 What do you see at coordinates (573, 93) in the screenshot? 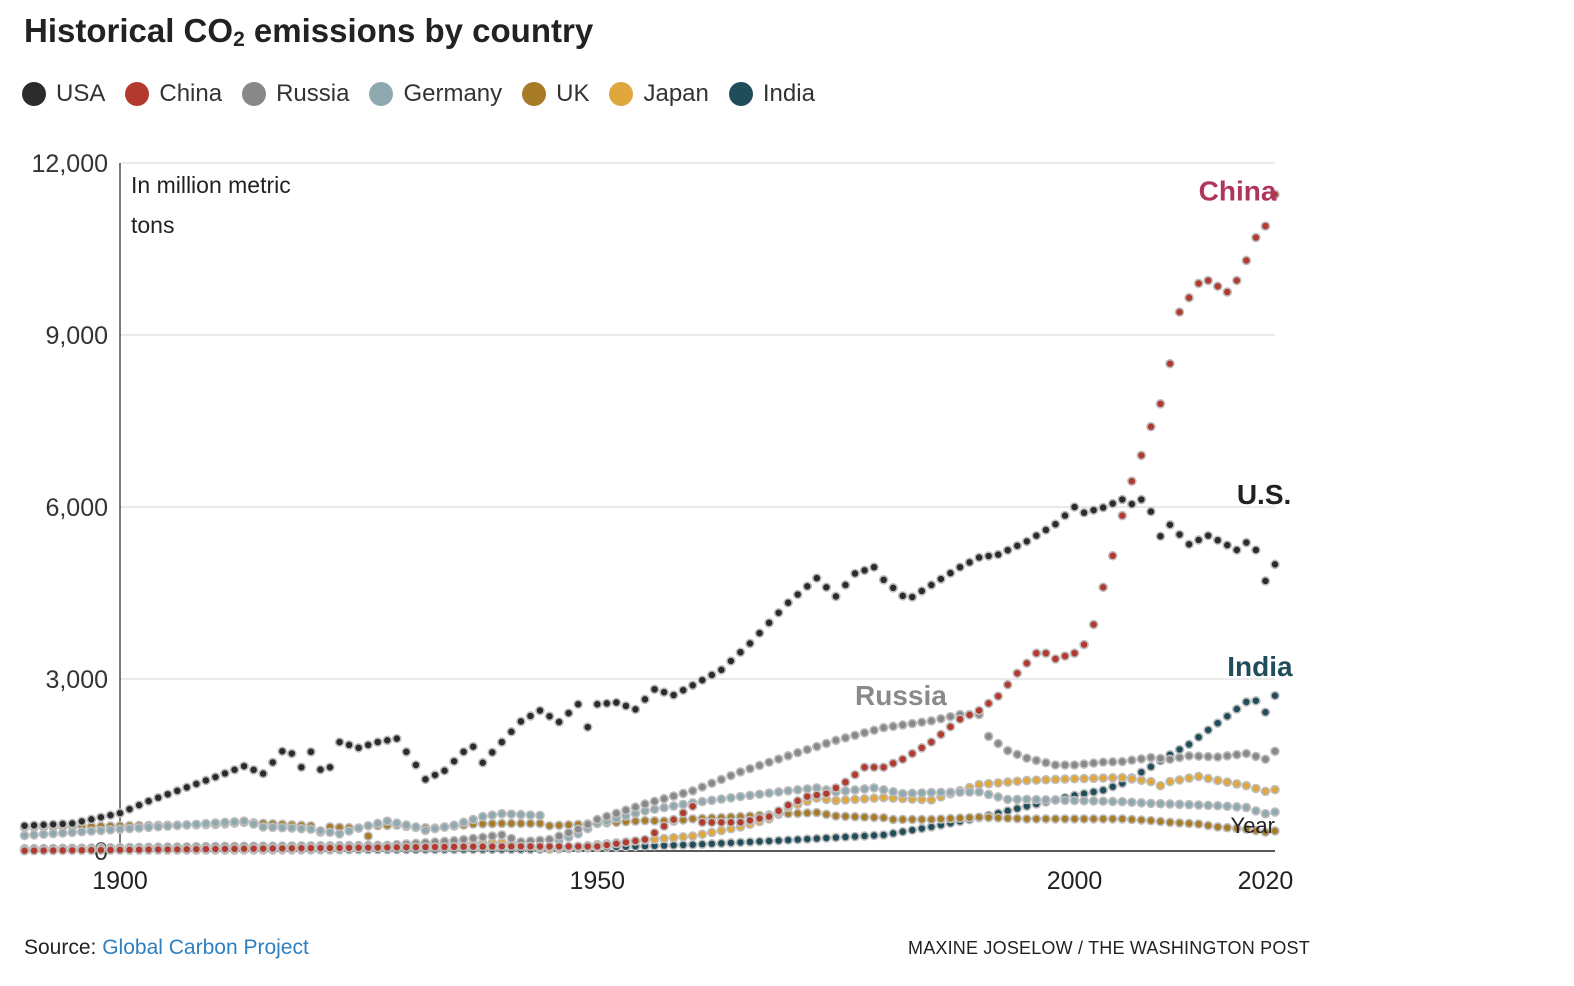
I see `legend-label: UK` at bounding box center [573, 93].